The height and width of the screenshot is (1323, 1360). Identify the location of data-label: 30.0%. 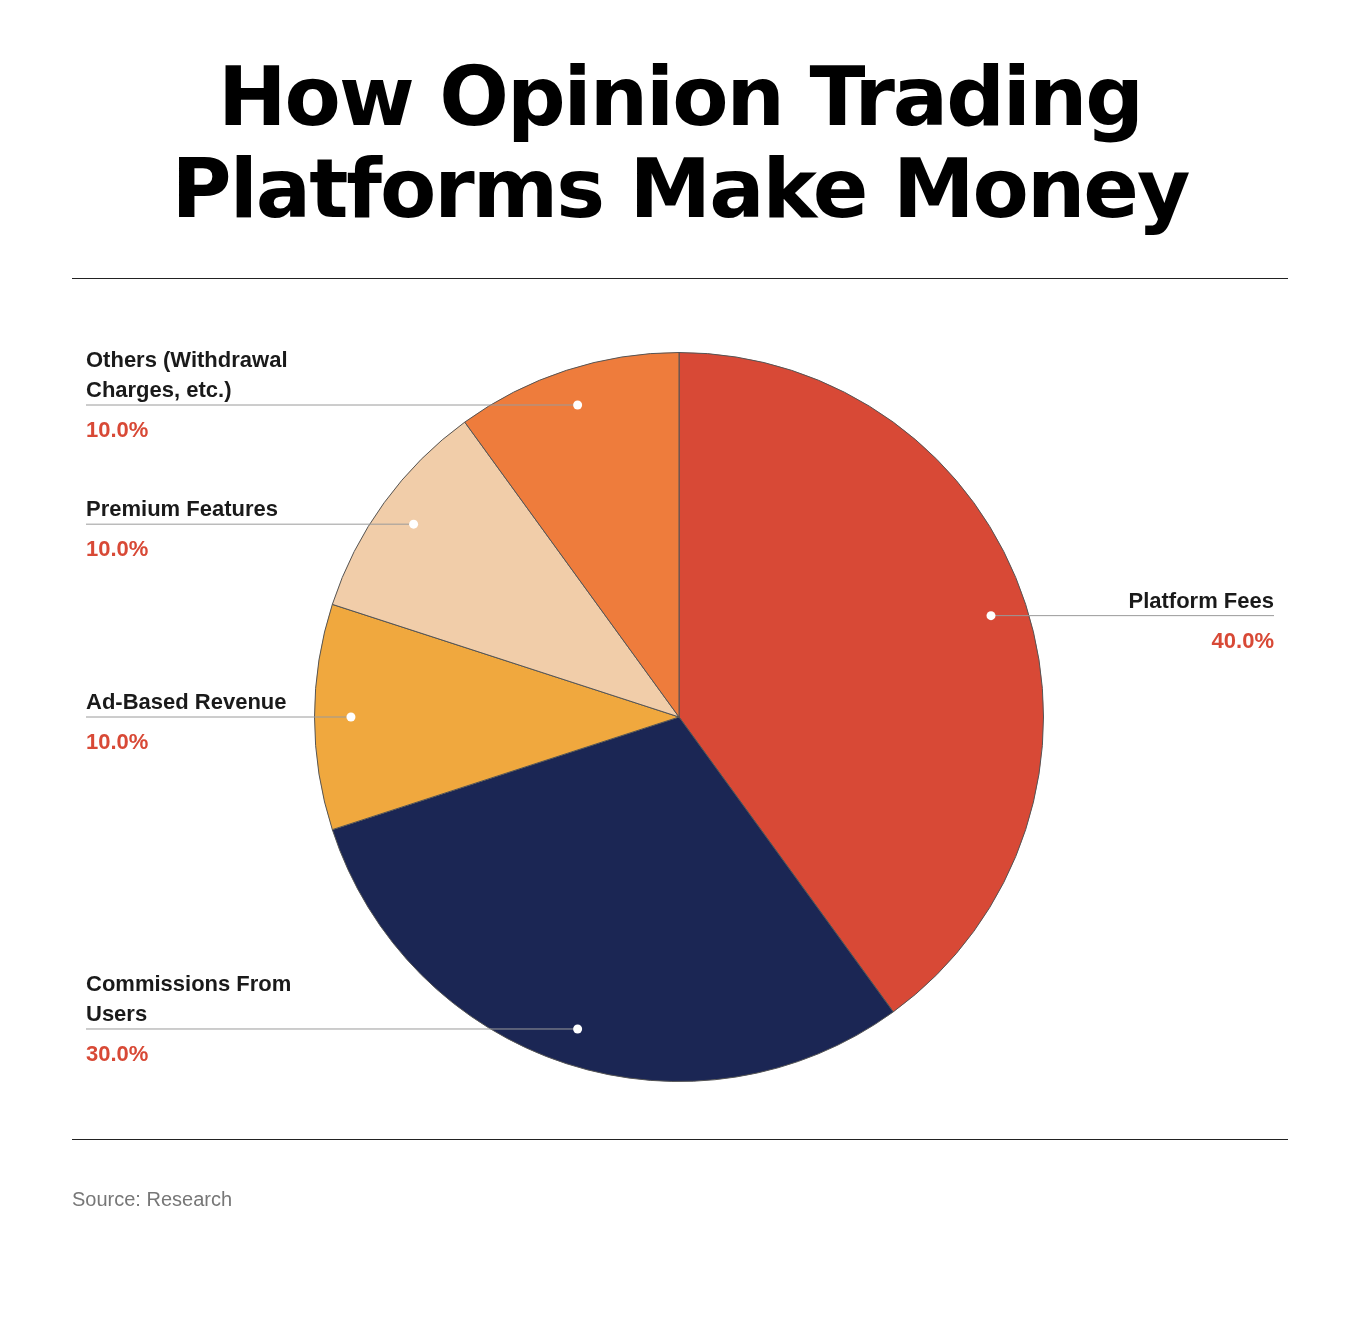
(117, 1053).